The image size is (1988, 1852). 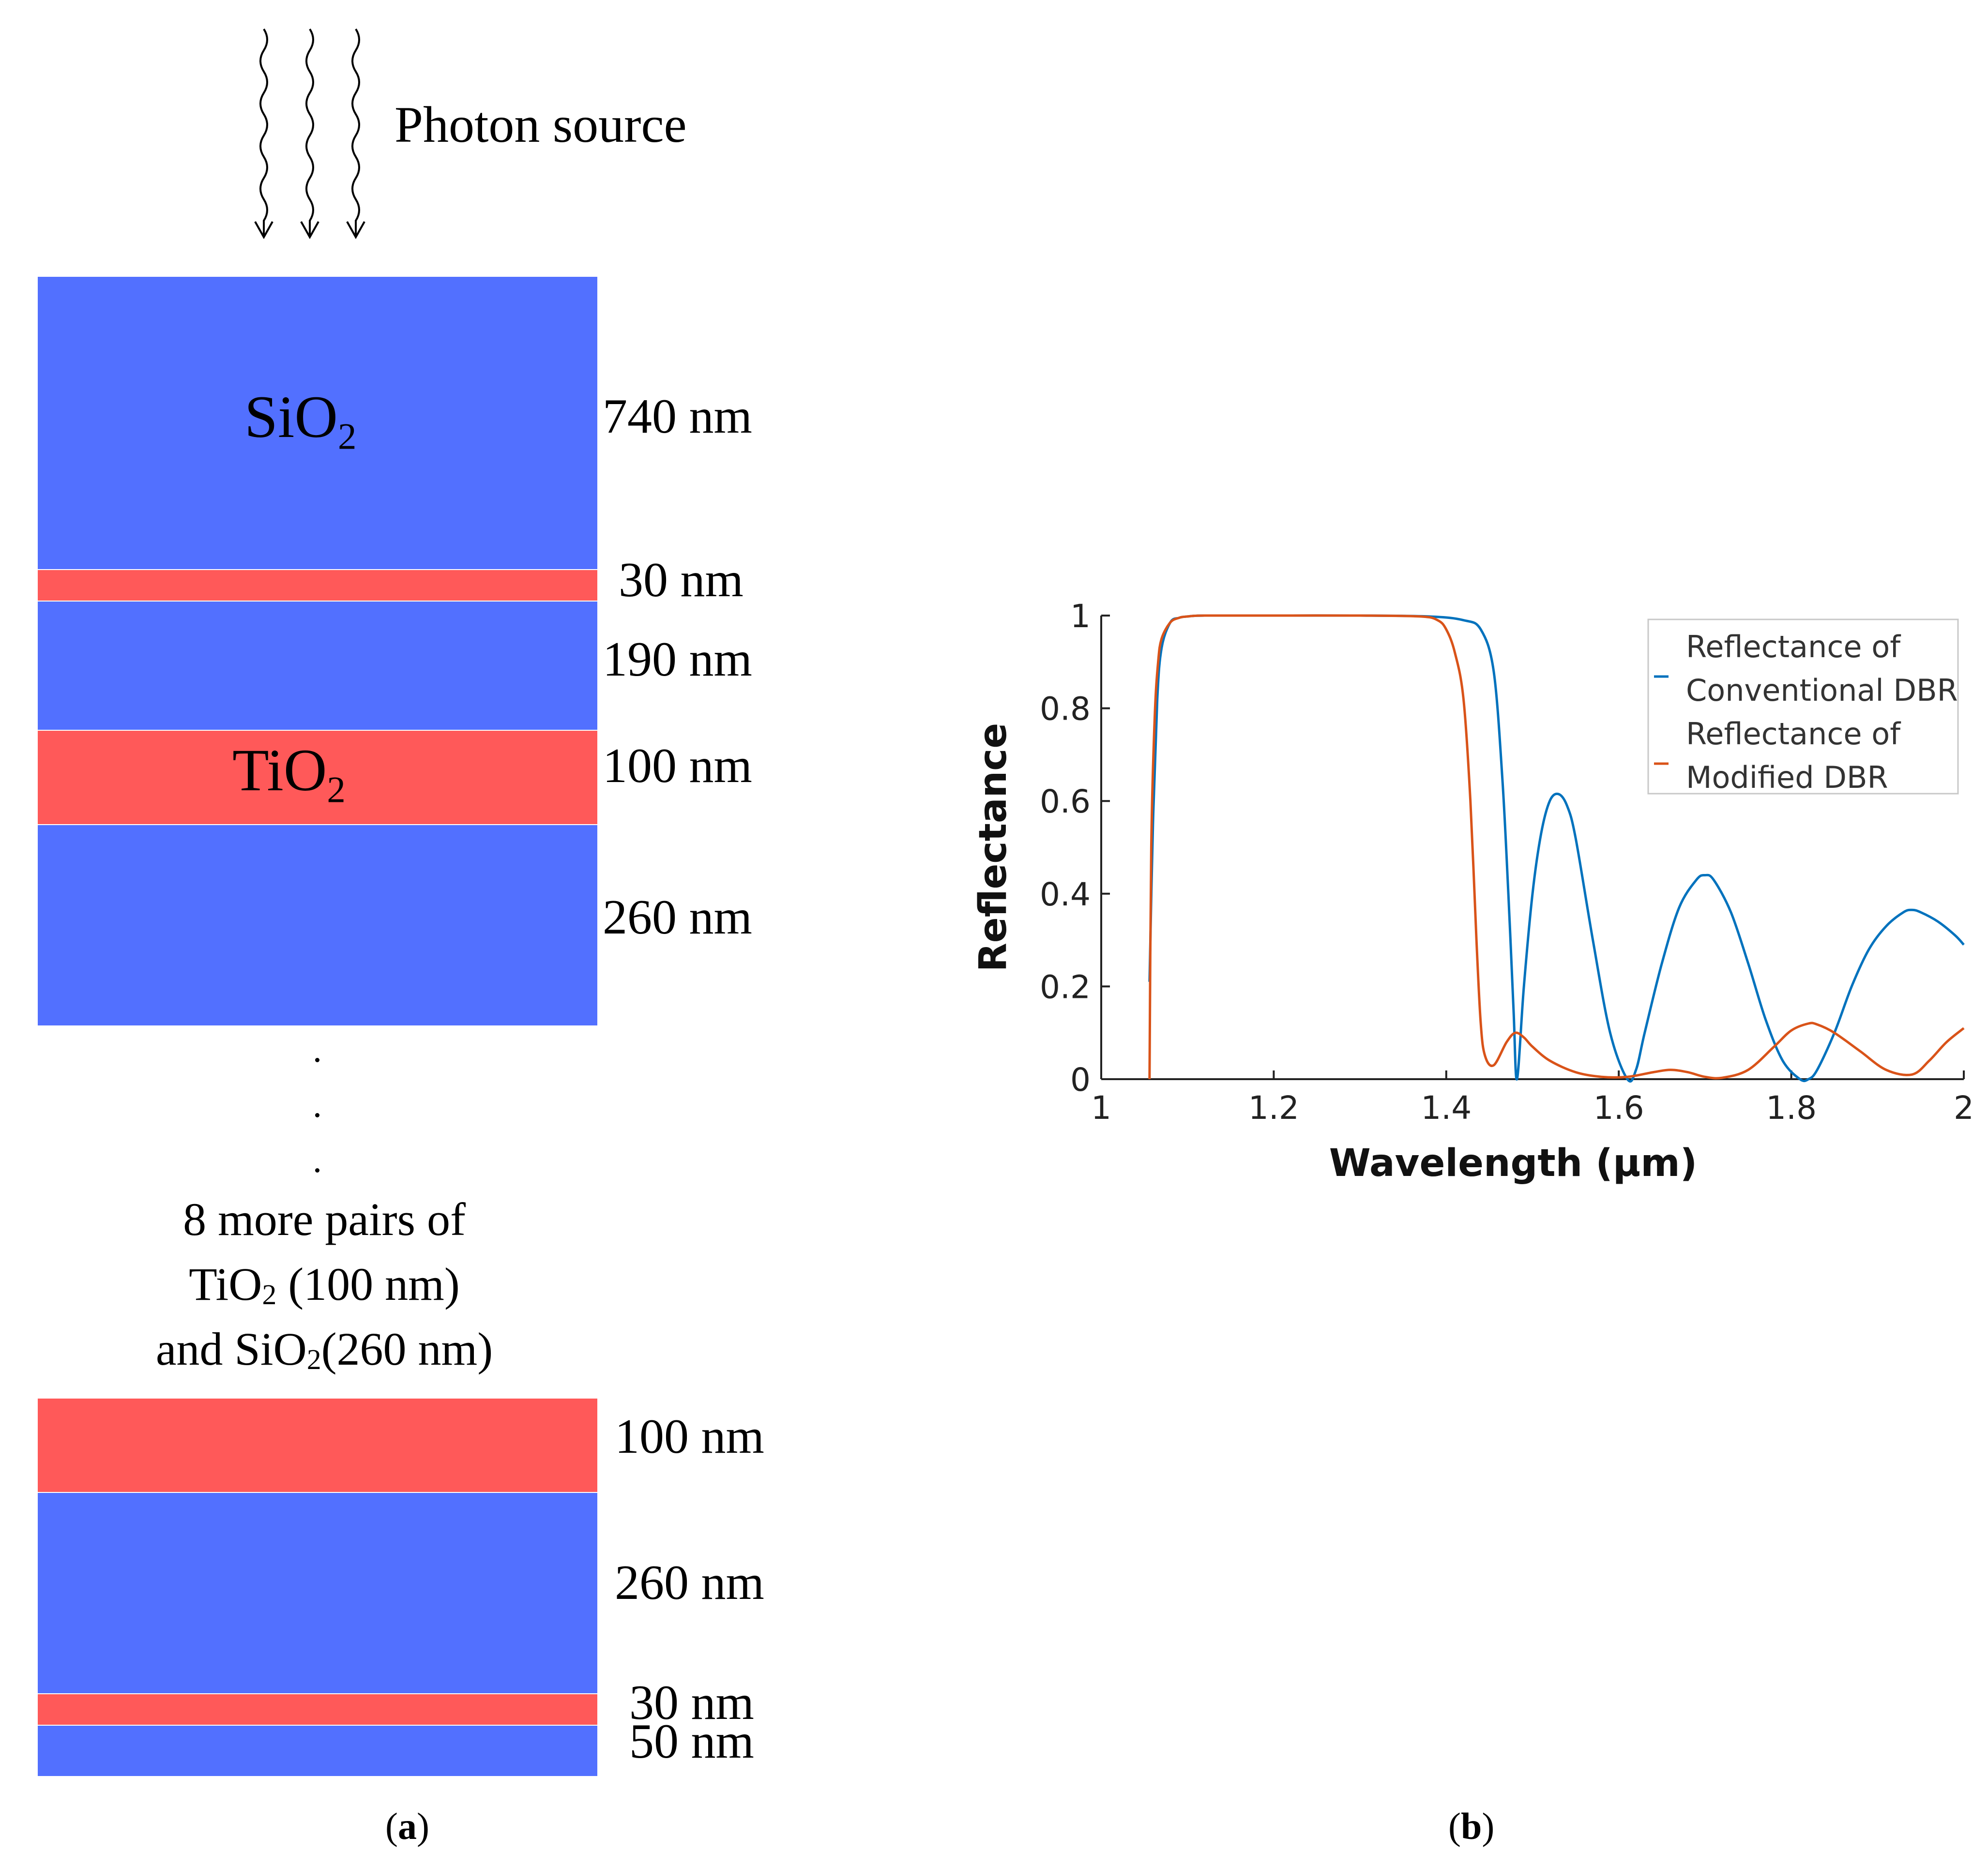 What do you see at coordinates (1065, 987) in the screenshot?
I see `y-tick-label: 0.2` at bounding box center [1065, 987].